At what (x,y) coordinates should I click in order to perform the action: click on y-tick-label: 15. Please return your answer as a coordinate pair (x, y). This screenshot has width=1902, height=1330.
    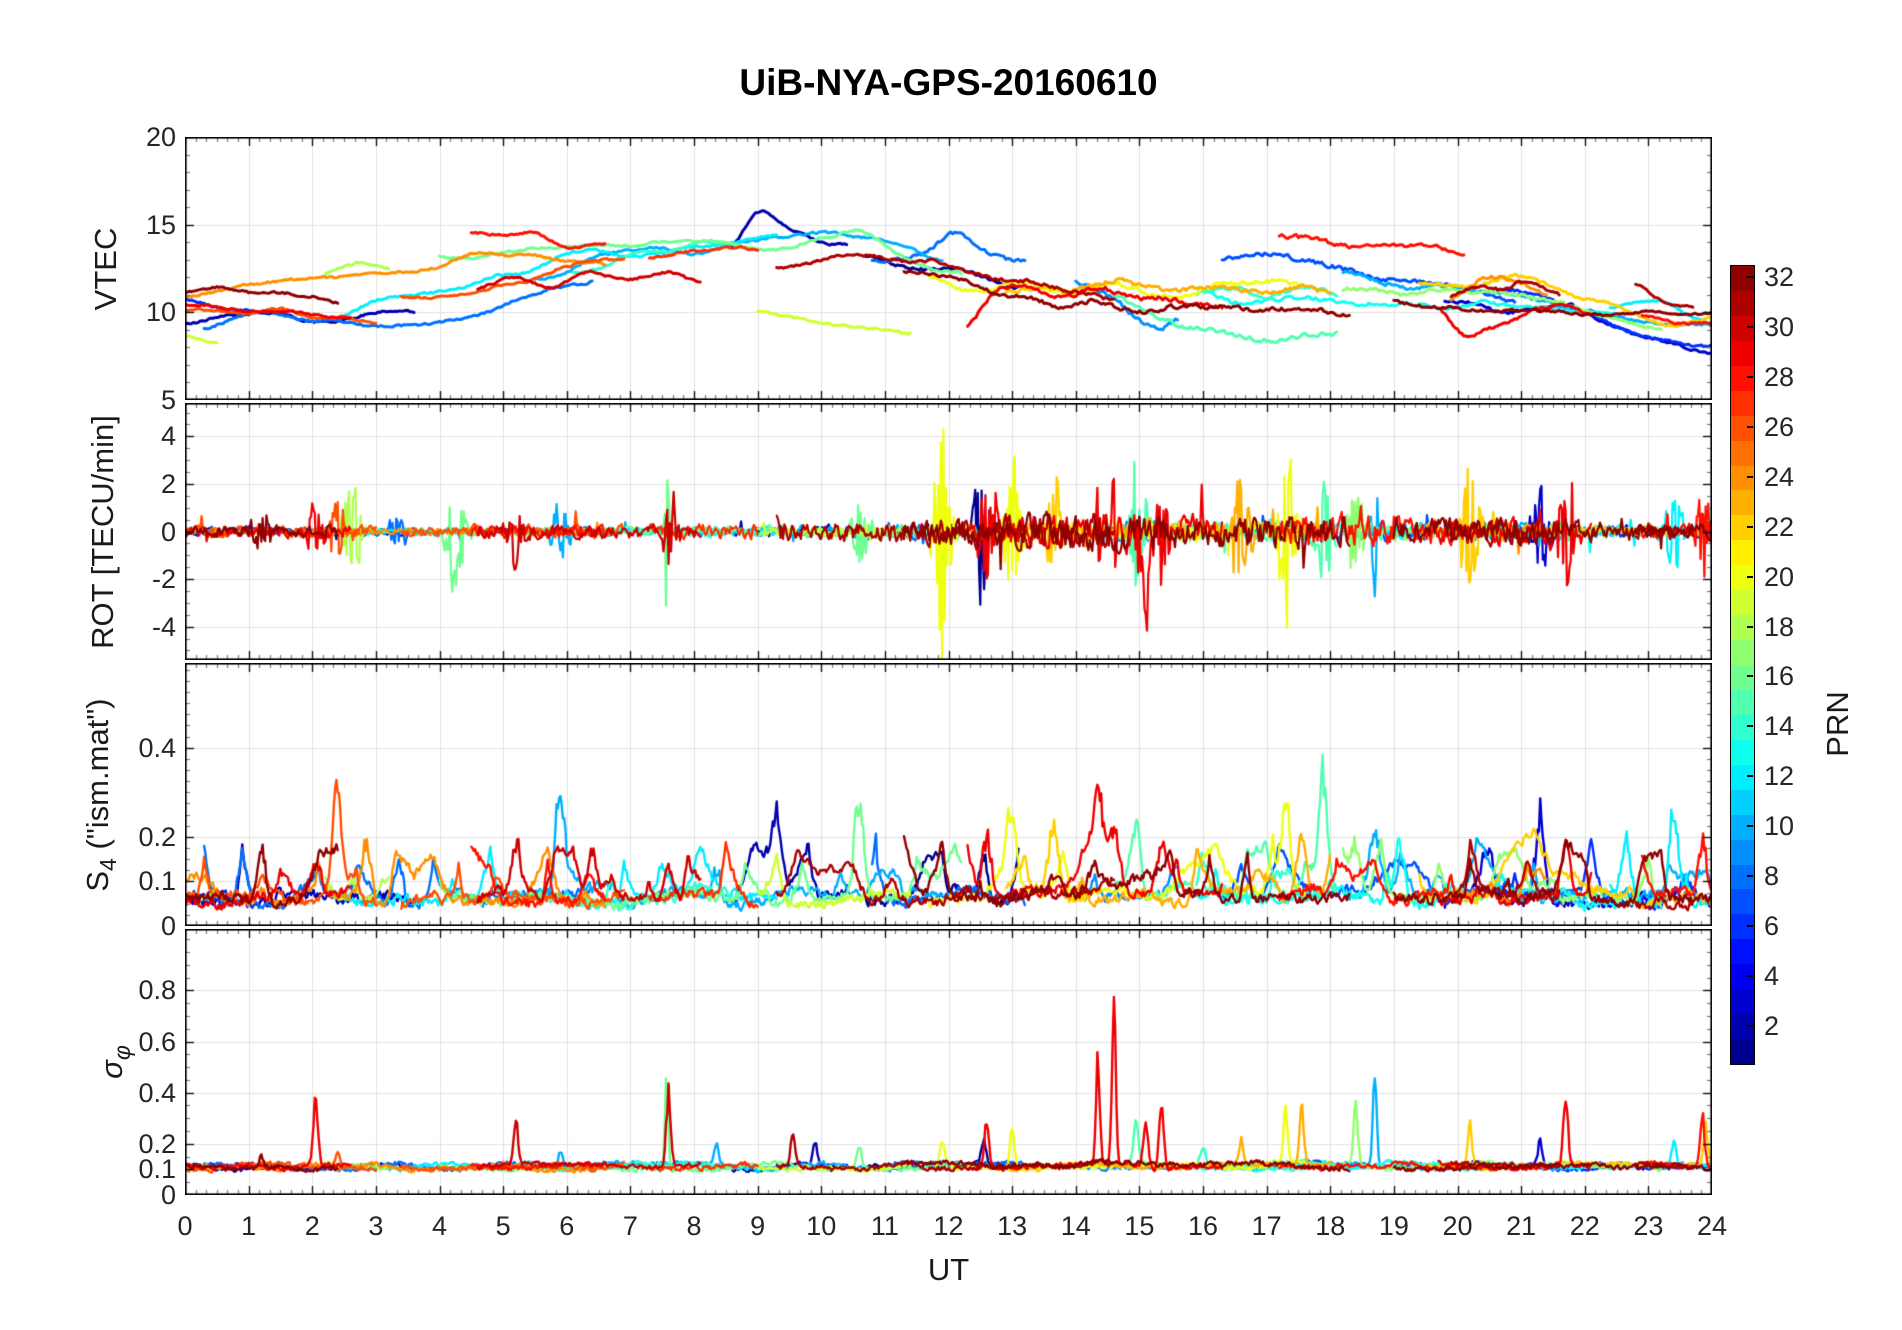
    Looking at the image, I should click on (160, 224).